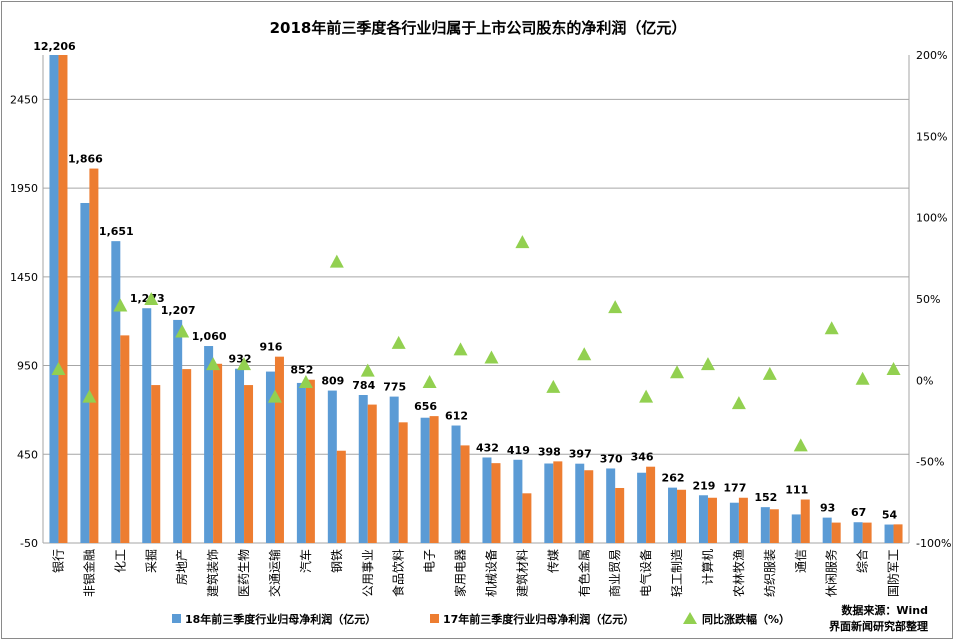 The height and width of the screenshot is (642, 956). Describe the element at coordinates (27, 454) in the screenshot. I see `left-tick-label: 450` at that location.